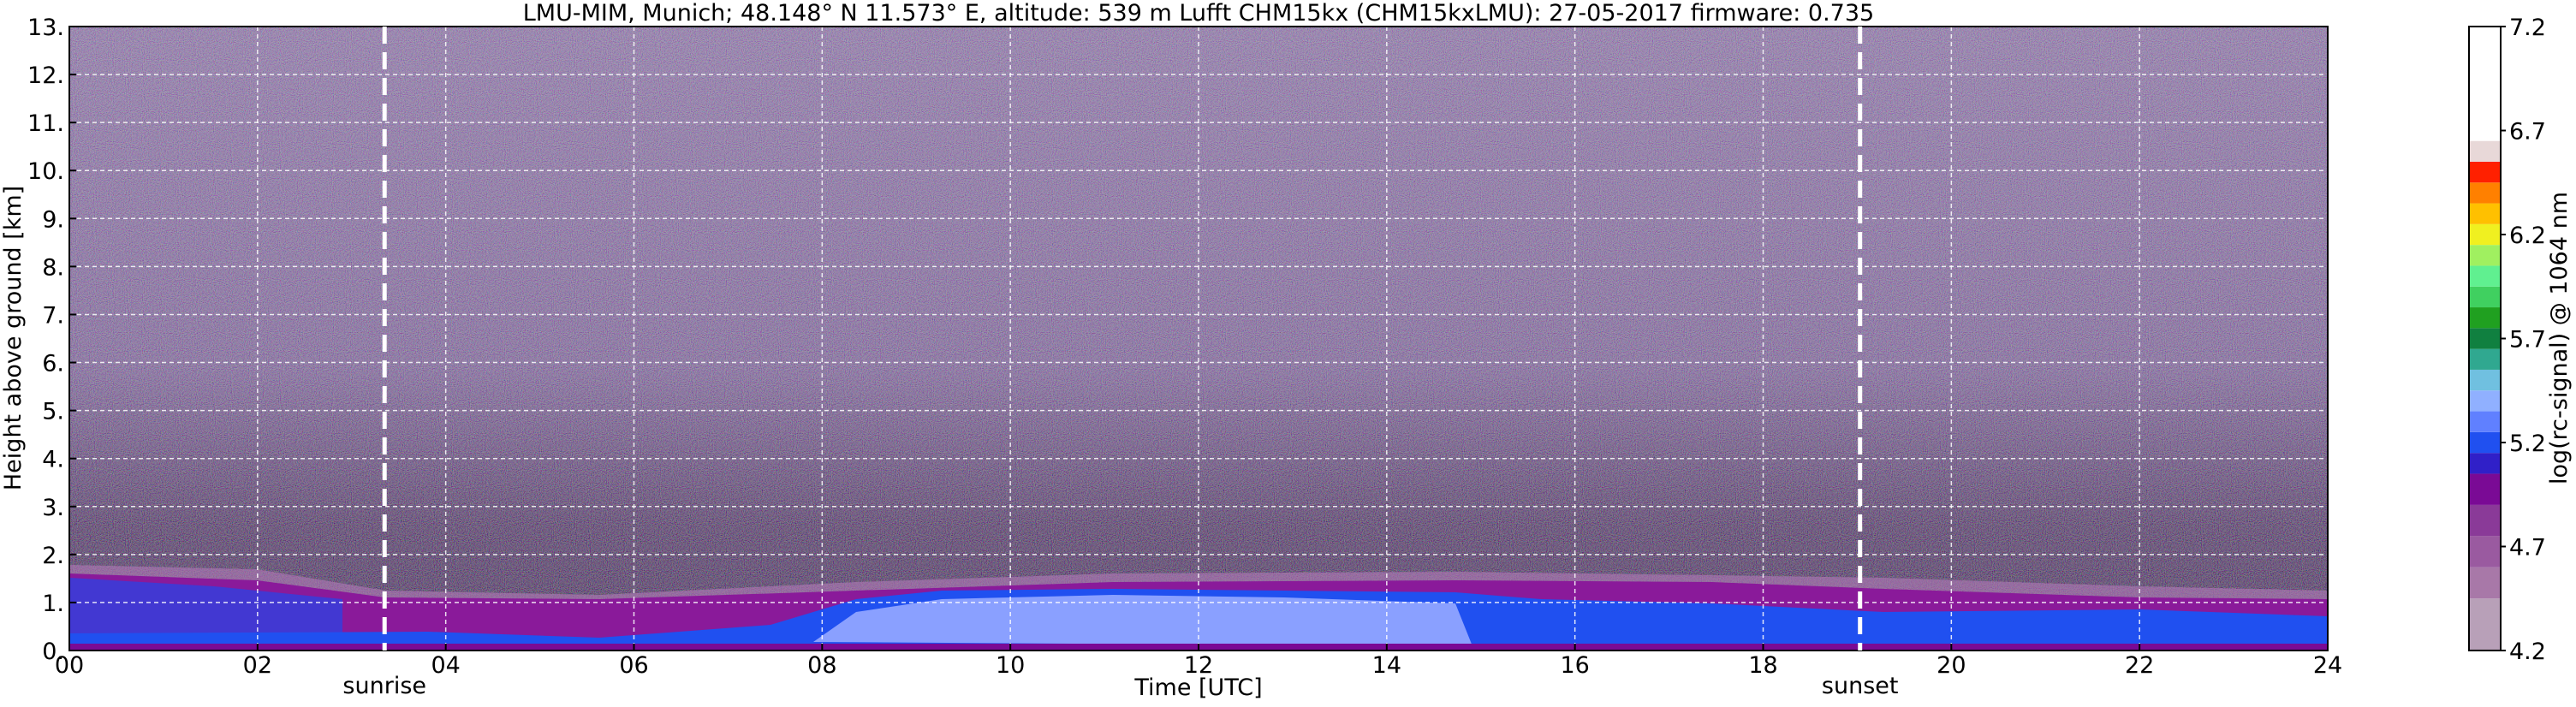  I want to click on x-tick-label: 08, so click(822, 665).